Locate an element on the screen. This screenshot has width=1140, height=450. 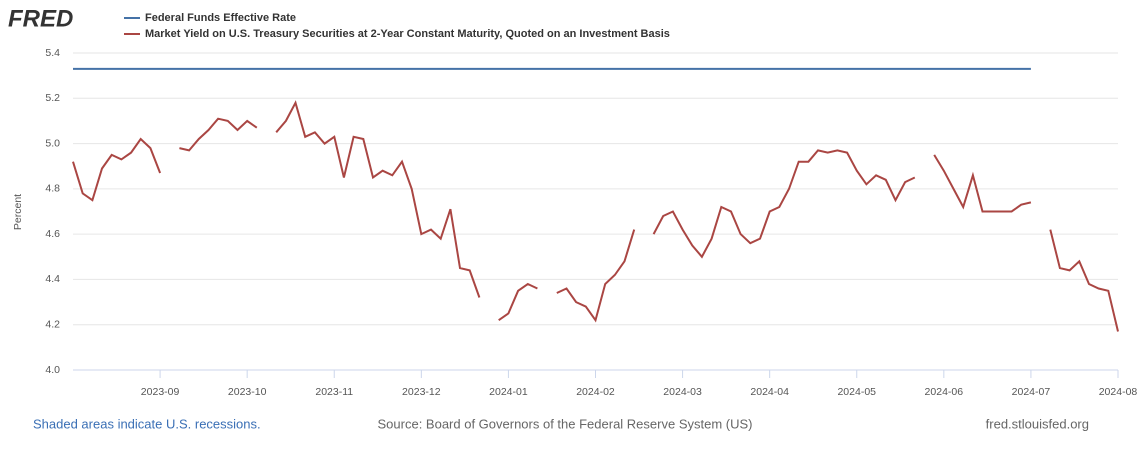
x-tick-label: 2024-05 is located at coordinates (856, 392).